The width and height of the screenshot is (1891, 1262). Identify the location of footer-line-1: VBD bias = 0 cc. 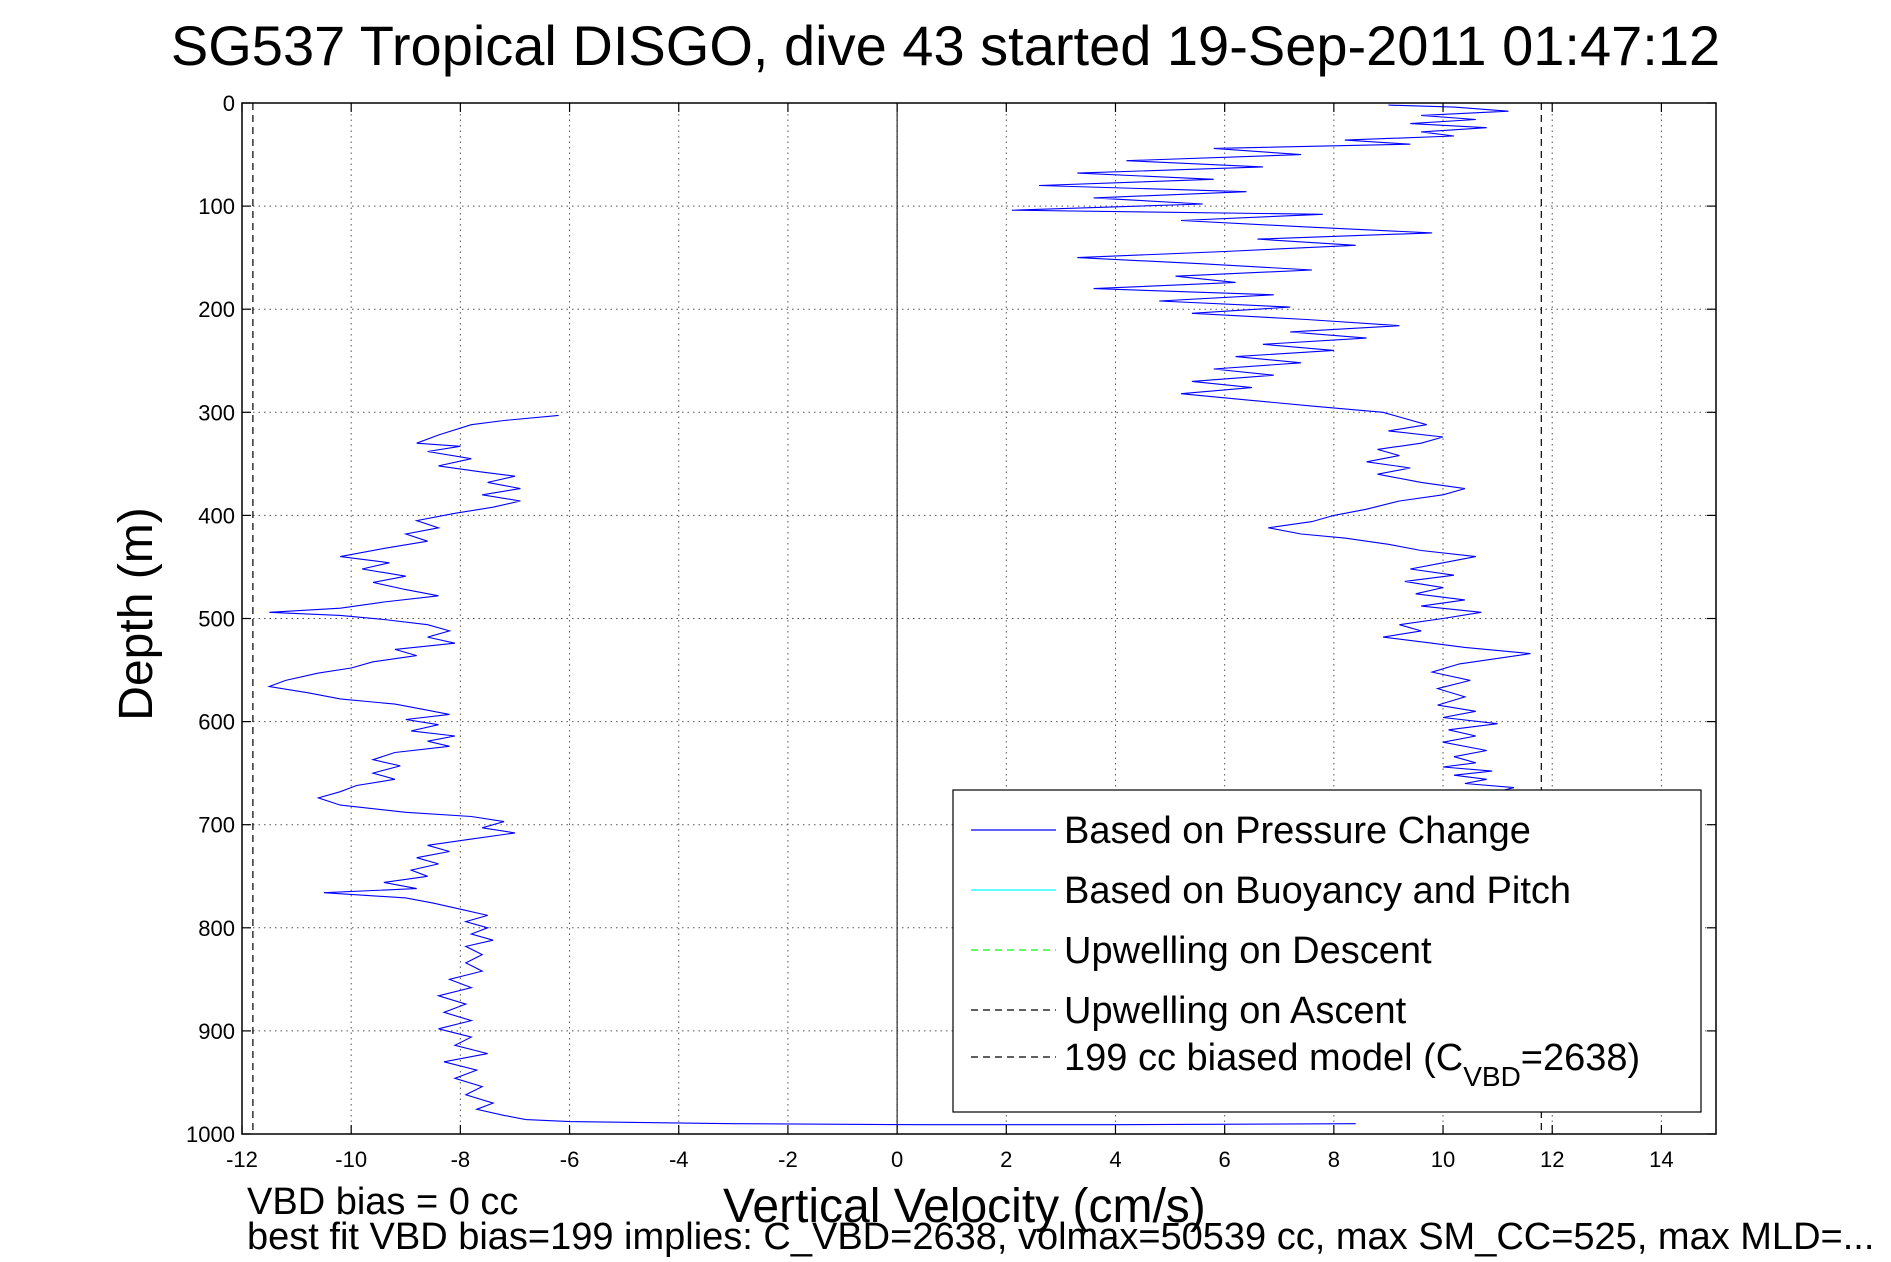
(383, 1202).